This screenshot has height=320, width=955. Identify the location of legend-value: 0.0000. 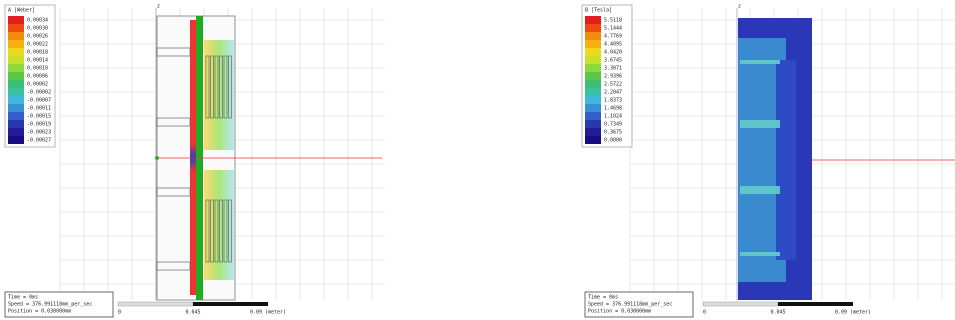
(613, 141).